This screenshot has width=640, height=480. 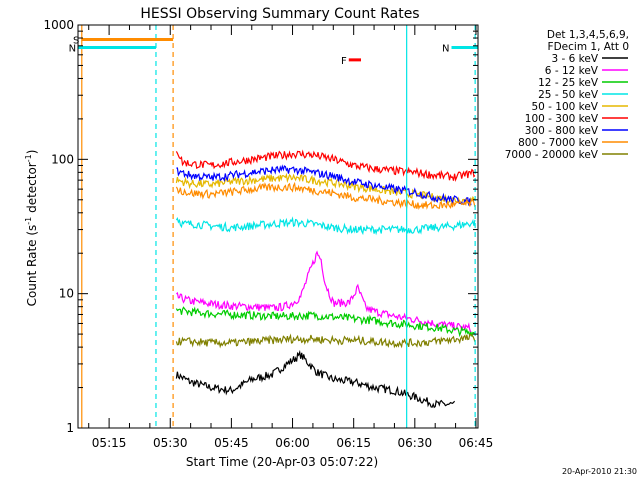 I want to click on x-axis-title: Start Time (20-Apr-03 05:07:22), so click(x=282, y=462).